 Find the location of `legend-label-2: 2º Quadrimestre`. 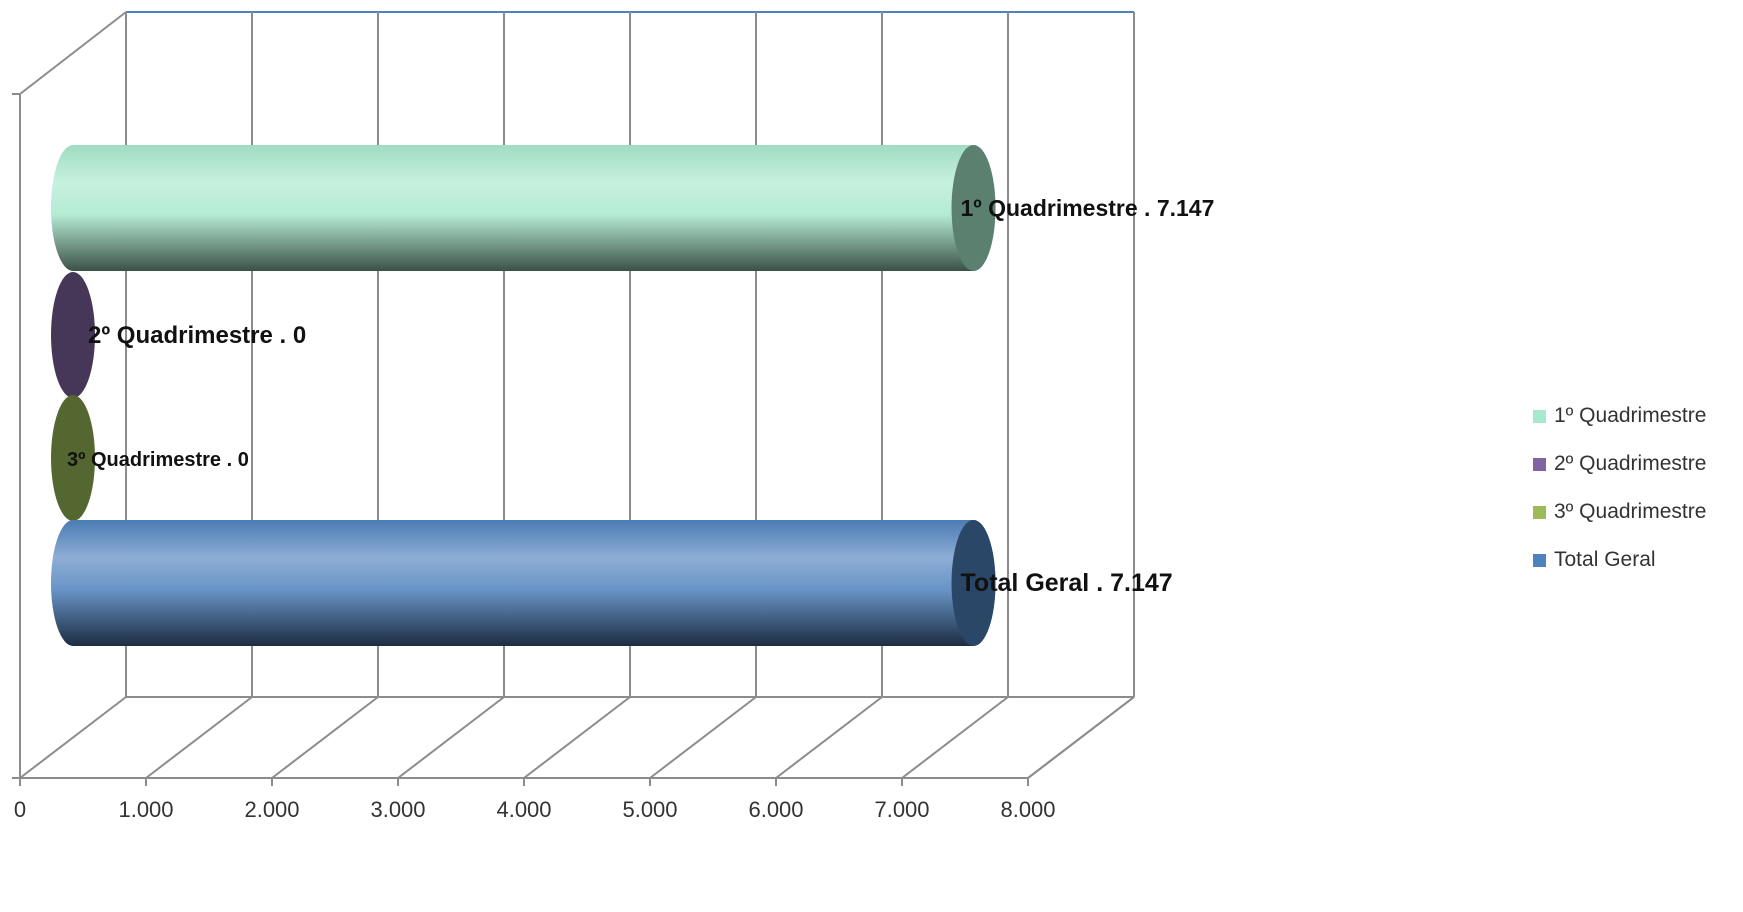

legend-label-2: 2º Quadrimestre is located at coordinates (1630, 463).